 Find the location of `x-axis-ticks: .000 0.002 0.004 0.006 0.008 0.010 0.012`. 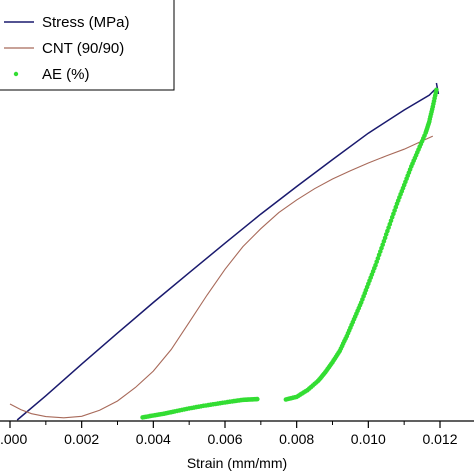

x-axis-ticks: .000 0.002 0.004 0.006 0.008 0.010 0.012 is located at coordinates (229, 434).